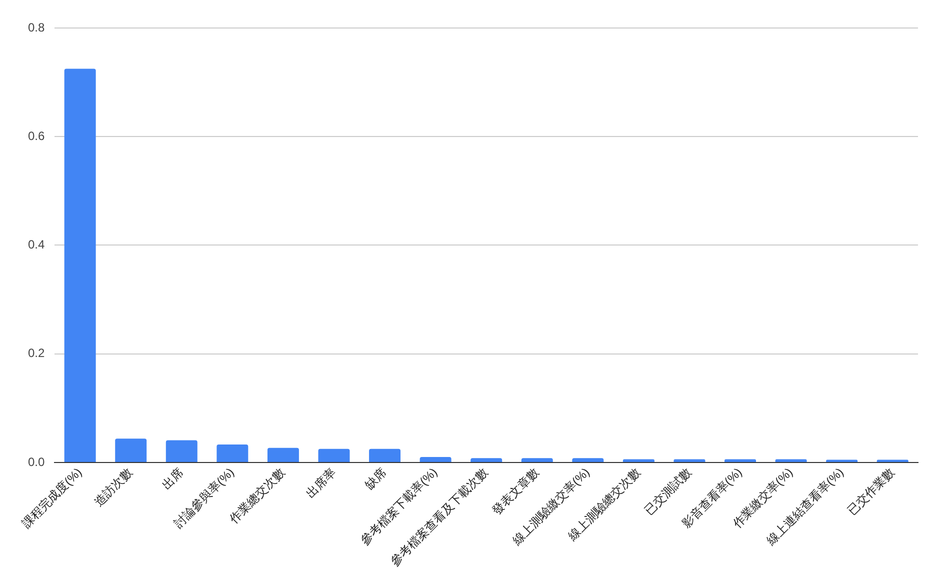 The width and height of the screenshot is (946, 585). Describe the element at coordinates (36, 353) in the screenshot. I see `y-tick-label: 0.2` at that location.